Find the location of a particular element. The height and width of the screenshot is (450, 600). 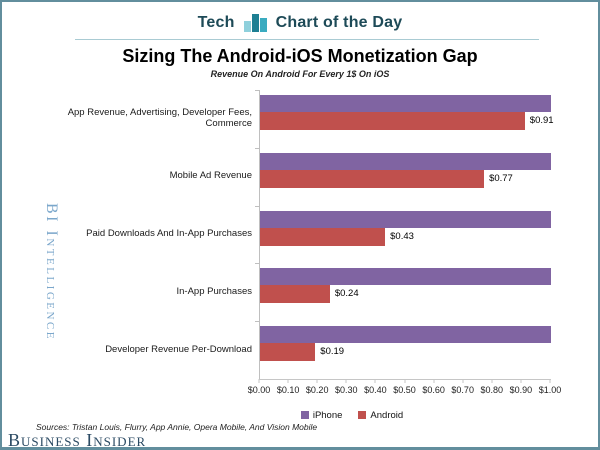

x-axis-tick-label: $0.60 is located at coordinates (433, 390).